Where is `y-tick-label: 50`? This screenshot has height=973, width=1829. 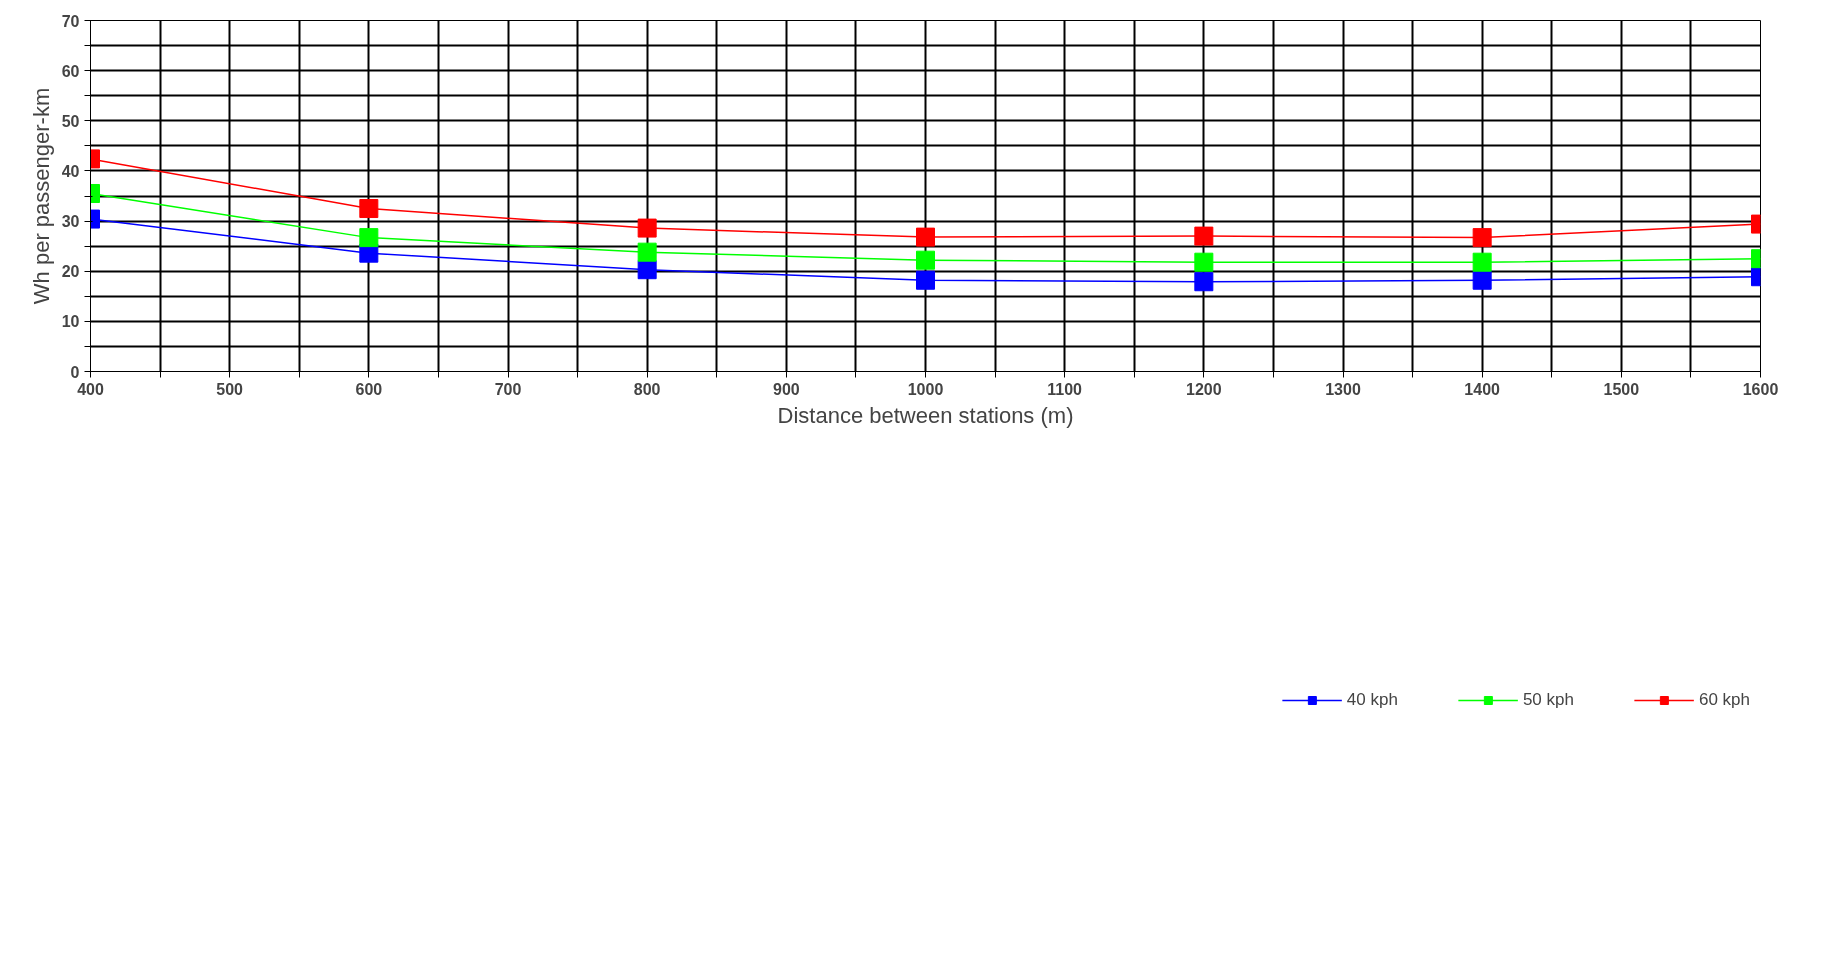 y-tick-label: 50 is located at coordinates (70, 121).